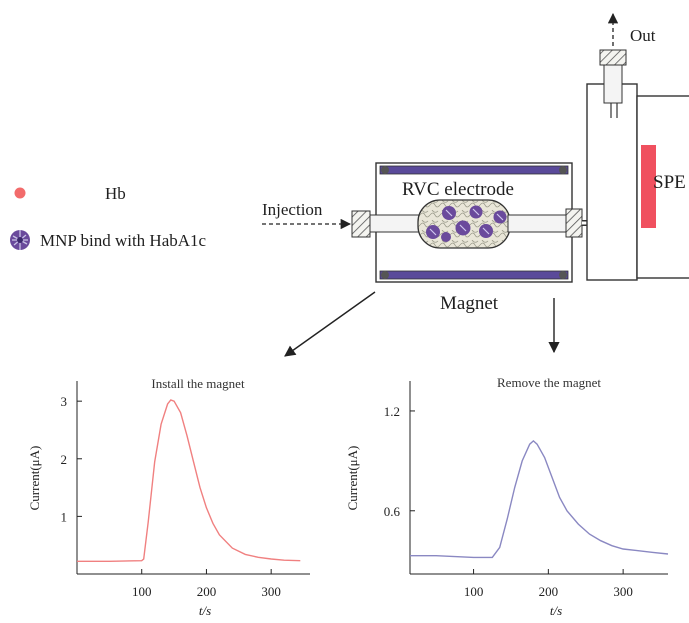 This screenshot has height=623, width=689. I want to click on outlet-fitting, so click(613, 57).